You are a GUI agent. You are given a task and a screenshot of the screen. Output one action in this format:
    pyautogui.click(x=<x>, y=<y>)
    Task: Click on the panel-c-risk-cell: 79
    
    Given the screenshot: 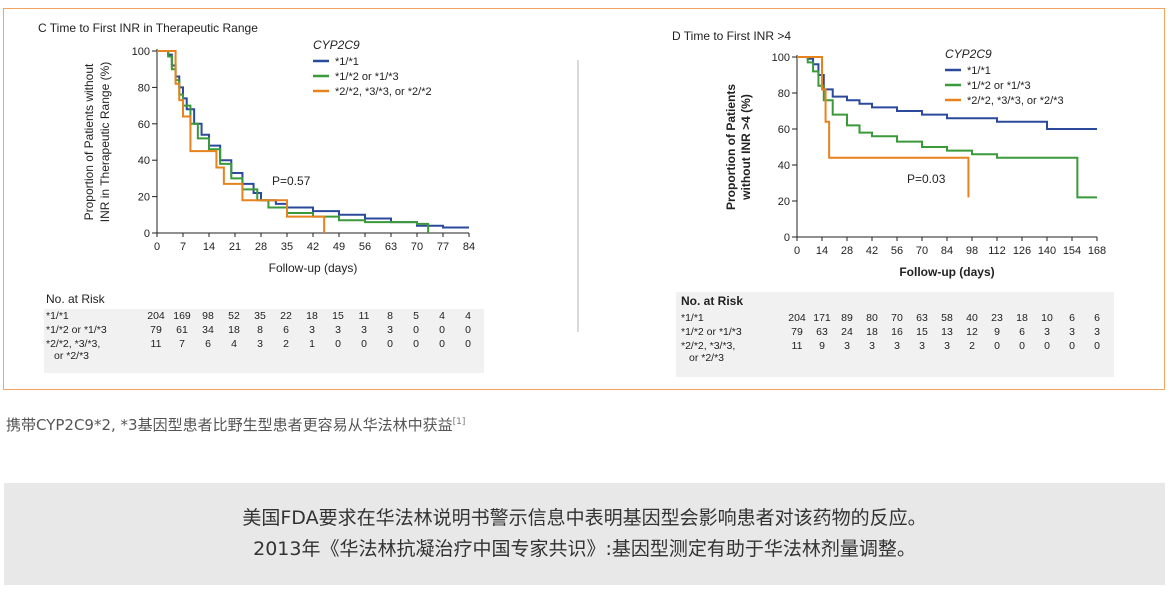 What is the action you would take?
    pyautogui.click(x=156, y=330)
    